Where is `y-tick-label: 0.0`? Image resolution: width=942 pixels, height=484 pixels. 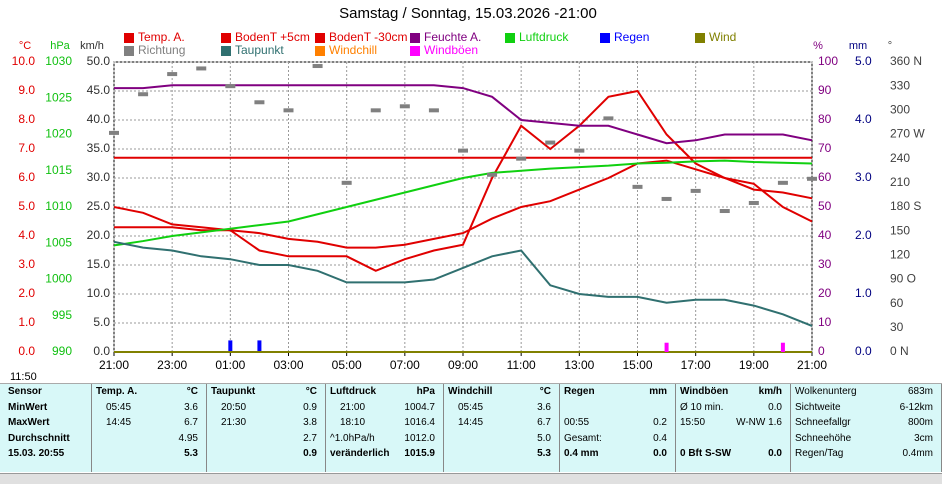
y-tick-label: 0.0 is located at coordinates (101, 351).